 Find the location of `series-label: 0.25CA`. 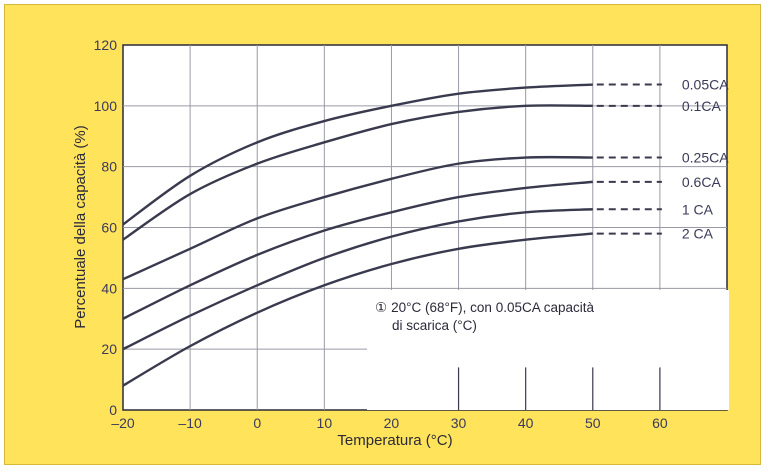

series-label: 0.25CA is located at coordinates (705, 158).